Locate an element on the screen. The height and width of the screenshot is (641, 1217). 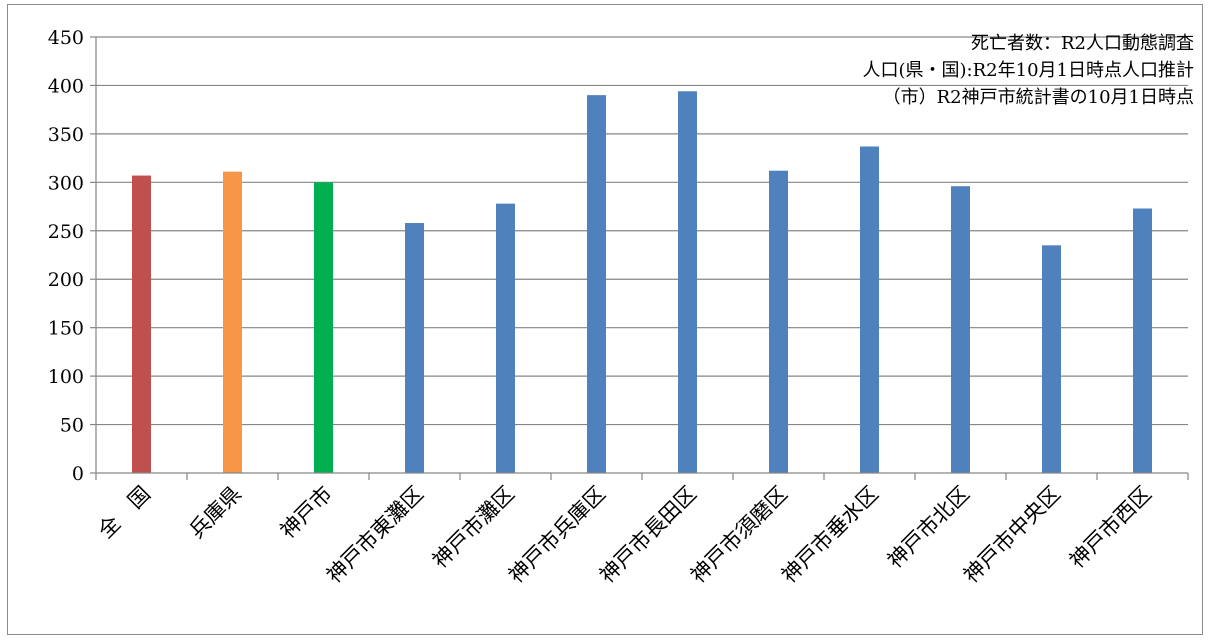
x-tick-label: 神戸市東灘区 is located at coordinates (375, 535).